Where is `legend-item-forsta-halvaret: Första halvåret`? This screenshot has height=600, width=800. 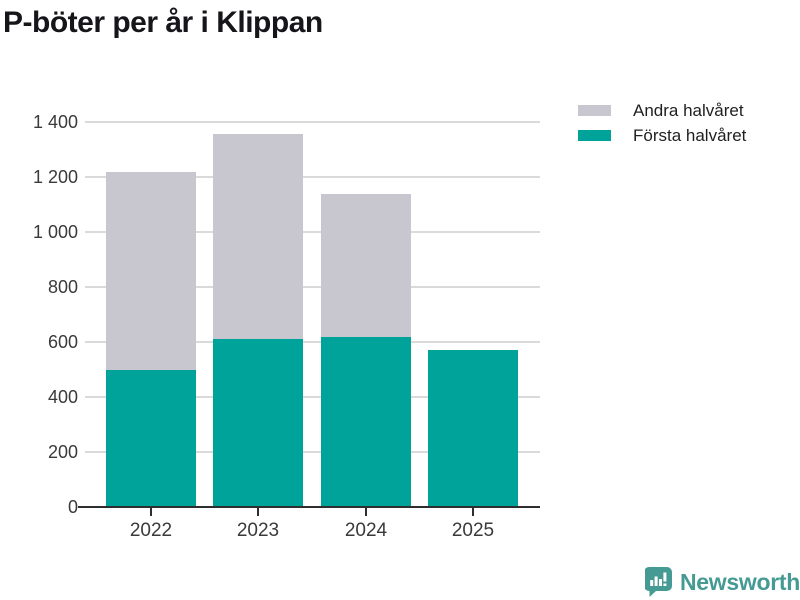
legend-item-forsta-halvaret: Första halvåret is located at coordinates (662, 135).